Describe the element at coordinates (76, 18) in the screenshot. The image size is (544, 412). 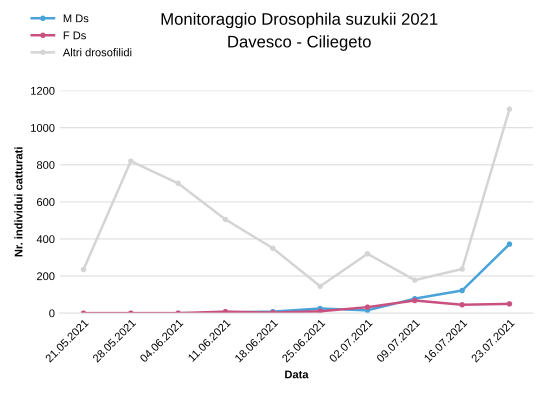
I see `legend-label: M Ds` at that location.